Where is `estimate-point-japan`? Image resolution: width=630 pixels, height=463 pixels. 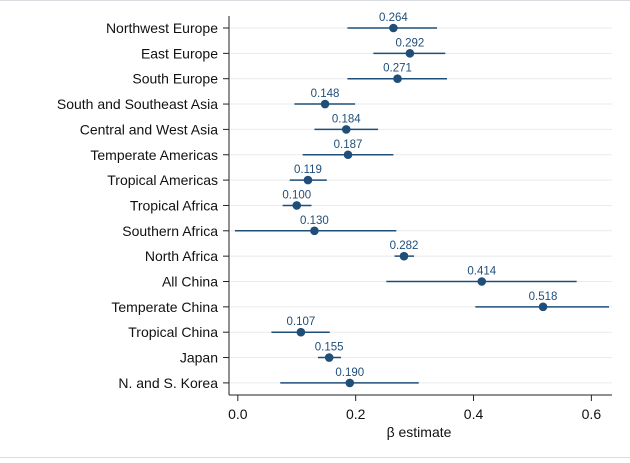 estimate-point-japan is located at coordinates (329, 357).